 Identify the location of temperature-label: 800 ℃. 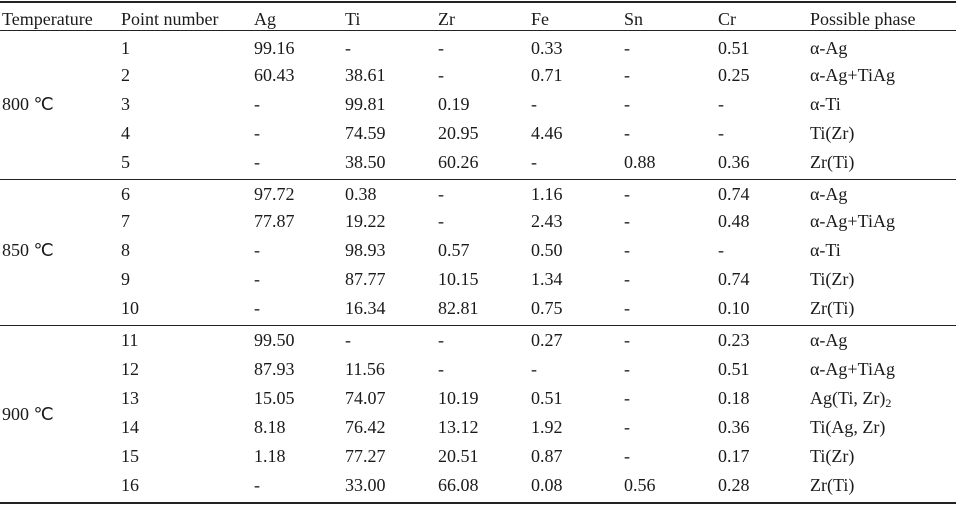
(28, 104).